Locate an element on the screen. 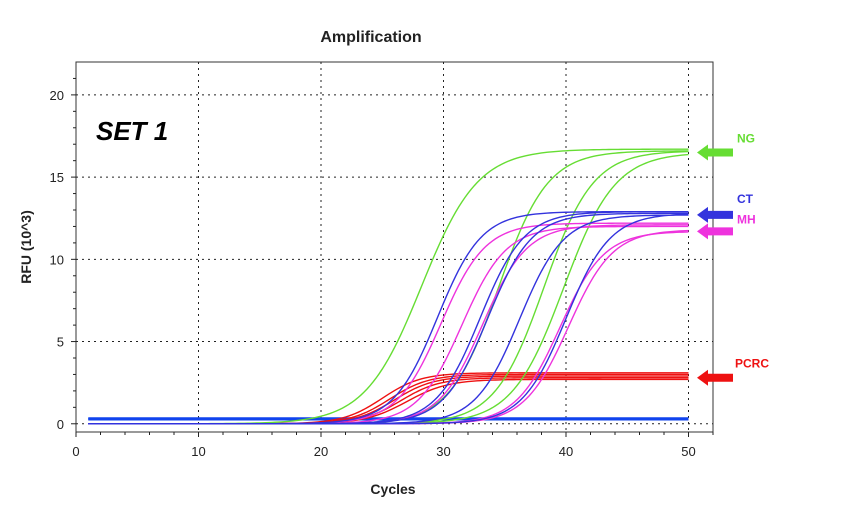 This screenshot has width=841, height=510. x-tick-label: 50 is located at coordinates (688, 451).